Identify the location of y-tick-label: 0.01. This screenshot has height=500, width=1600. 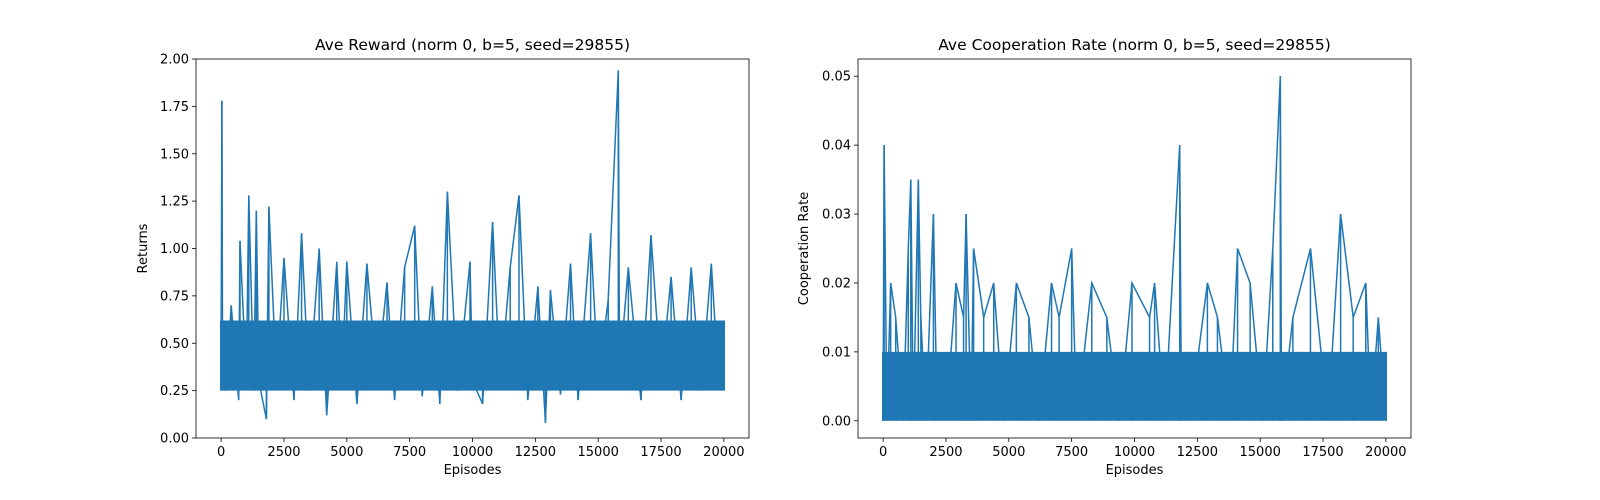
(836, 352).